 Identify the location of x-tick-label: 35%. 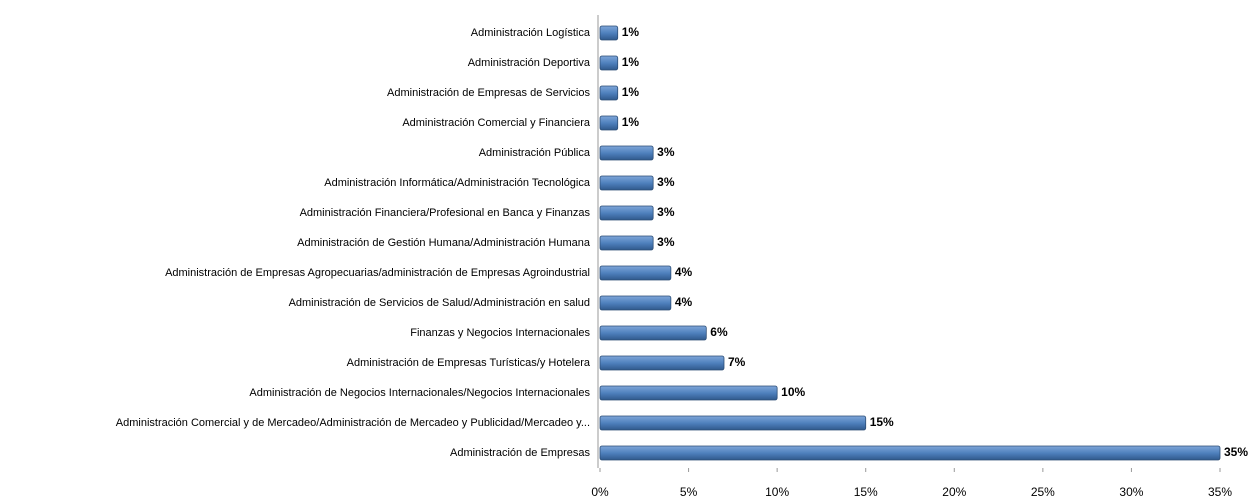
(1220, 492).